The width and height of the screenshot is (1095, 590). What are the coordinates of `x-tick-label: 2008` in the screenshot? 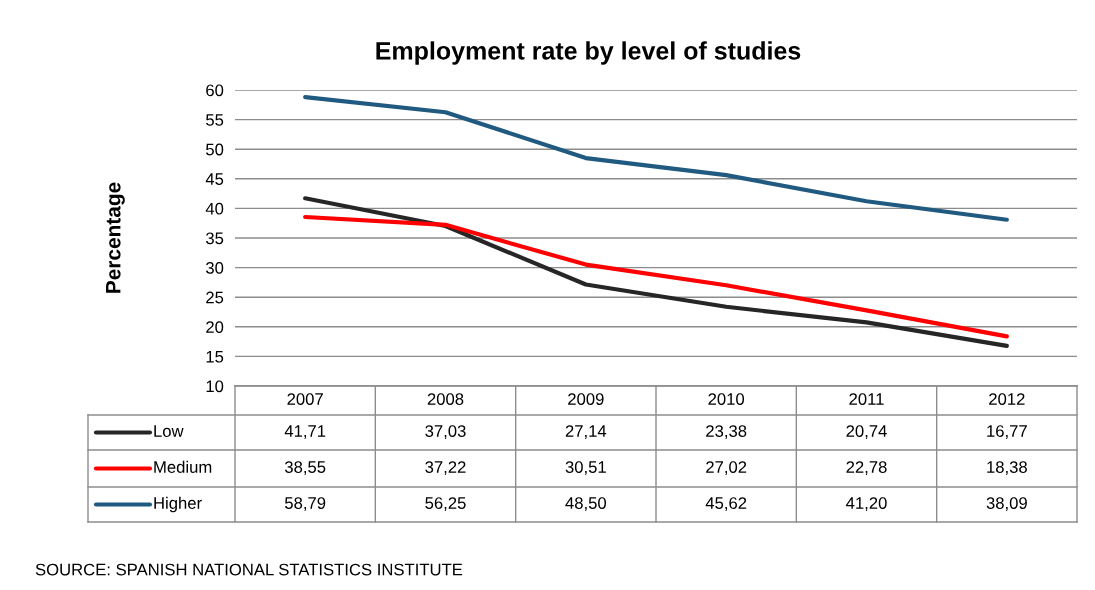 It's located at (445, 399).